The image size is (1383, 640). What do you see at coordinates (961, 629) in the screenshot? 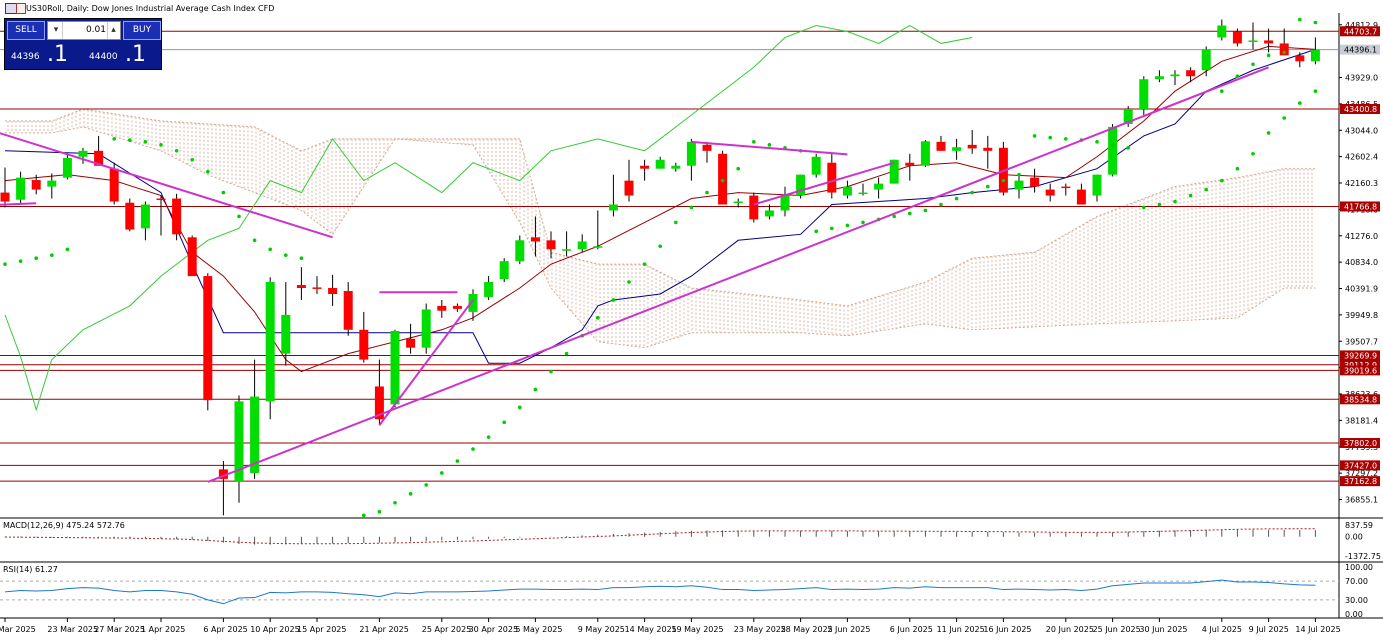
I see `x-tick-label: 11 Jun 2025` at bounding box center [961, 629].